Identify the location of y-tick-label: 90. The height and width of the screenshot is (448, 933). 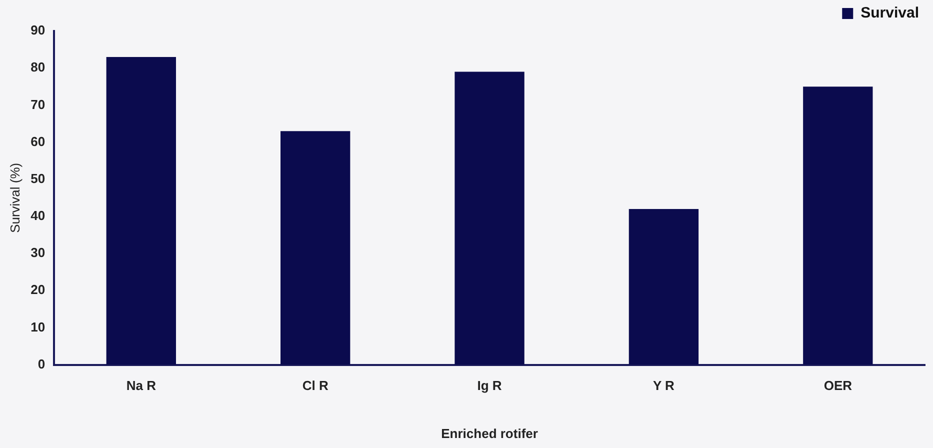
(38, 30).